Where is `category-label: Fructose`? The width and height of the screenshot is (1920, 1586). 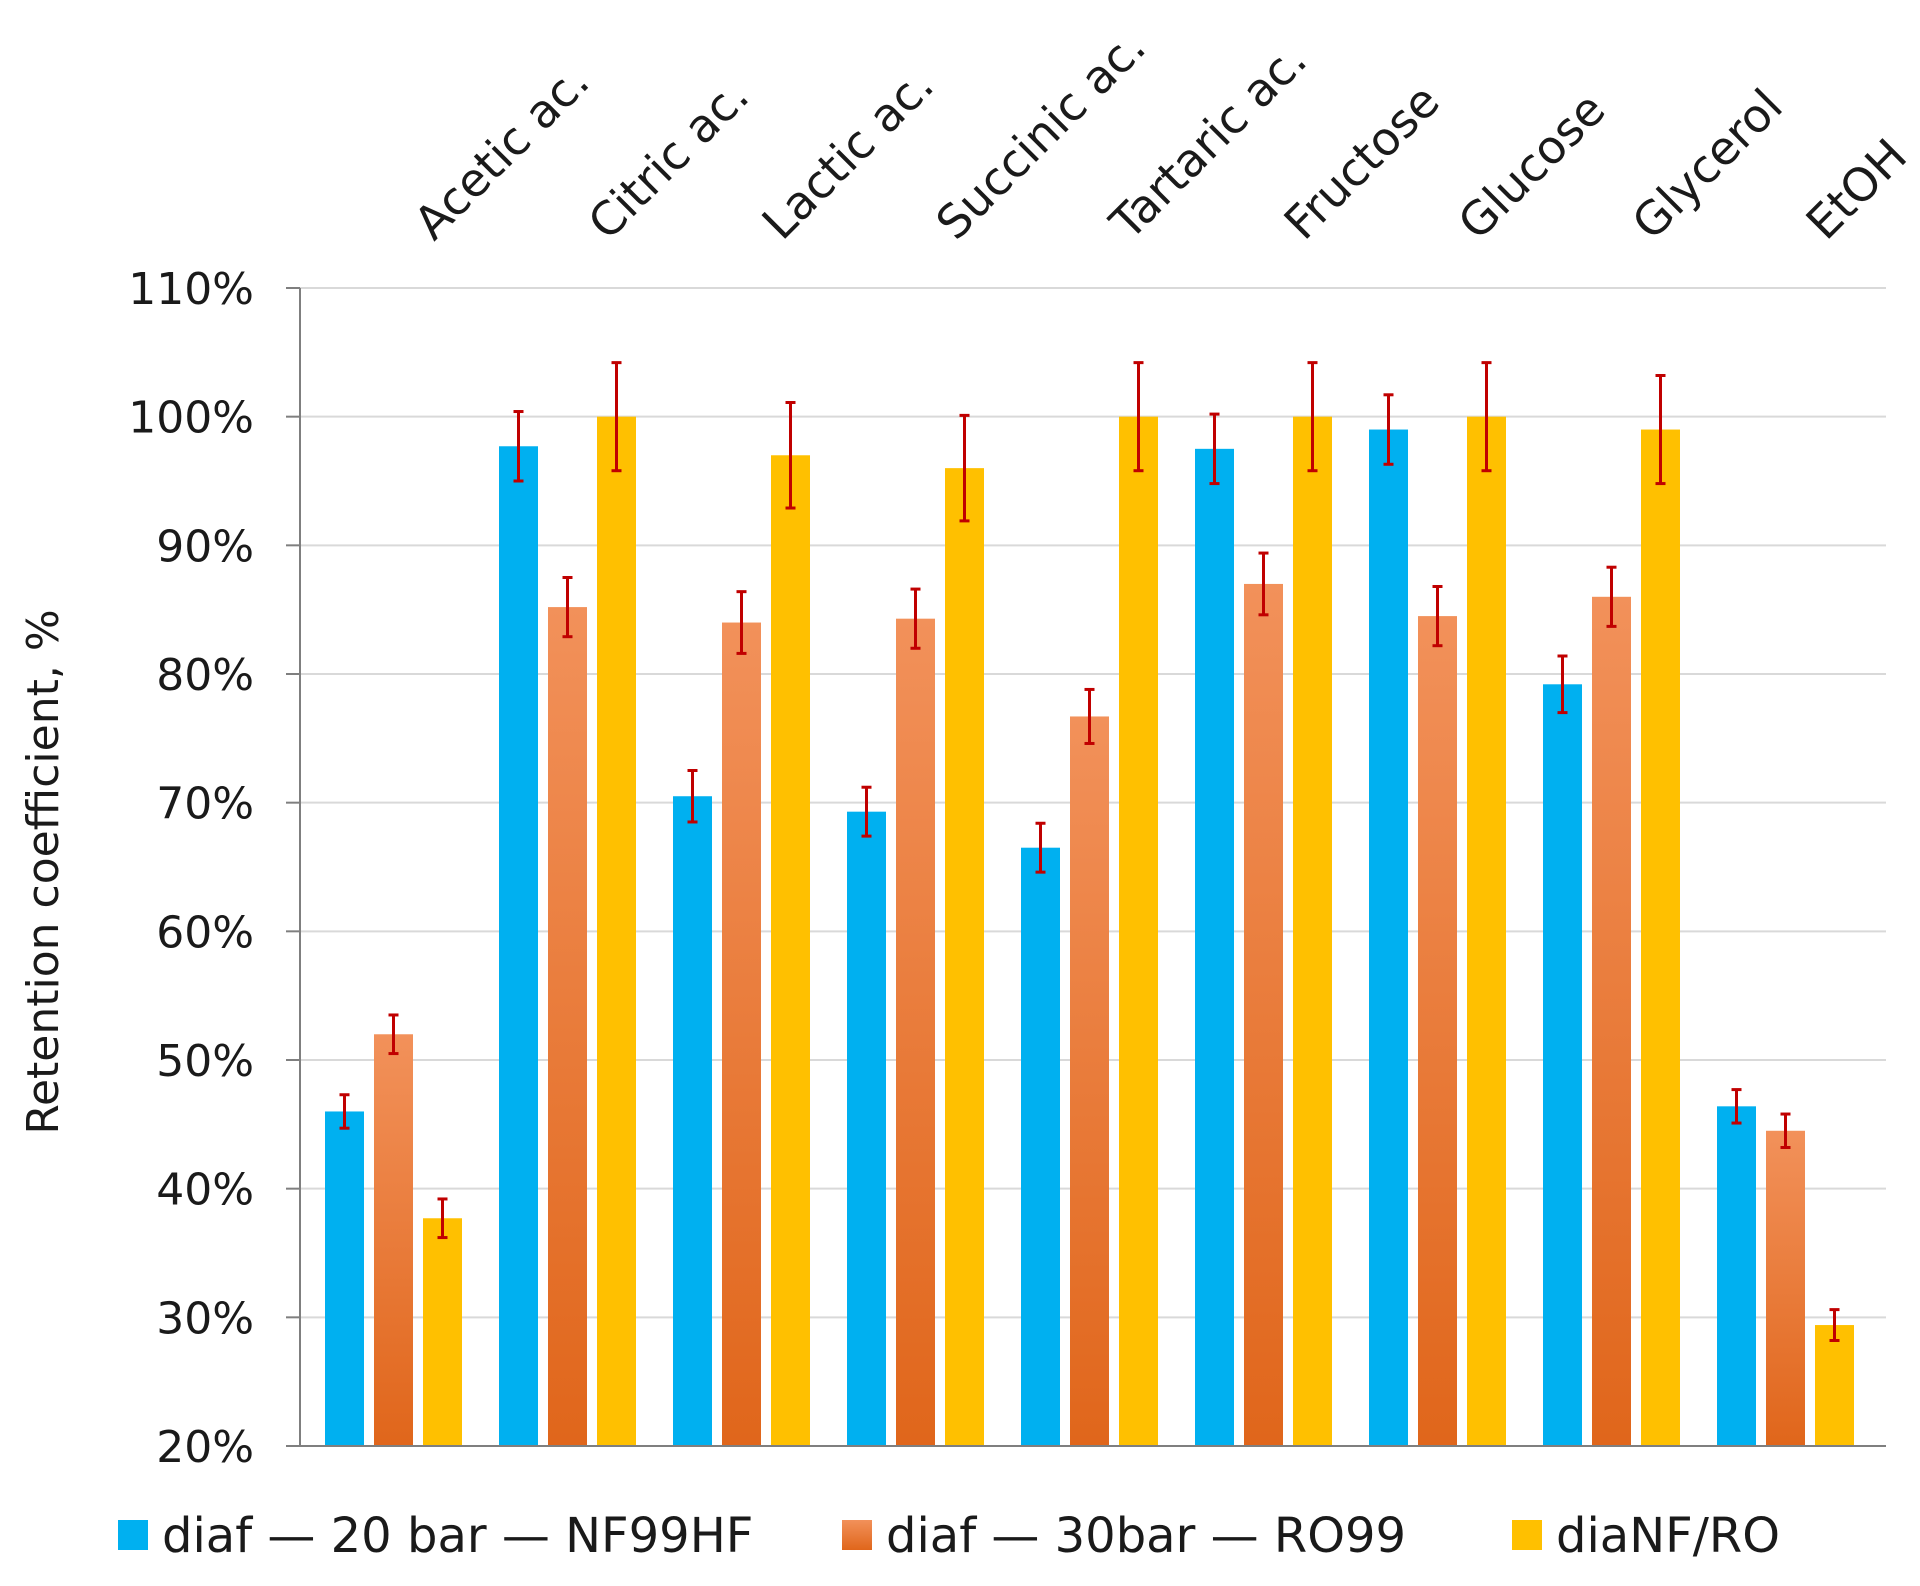 category-label: Fructose is located at coordinates (1362, 162).